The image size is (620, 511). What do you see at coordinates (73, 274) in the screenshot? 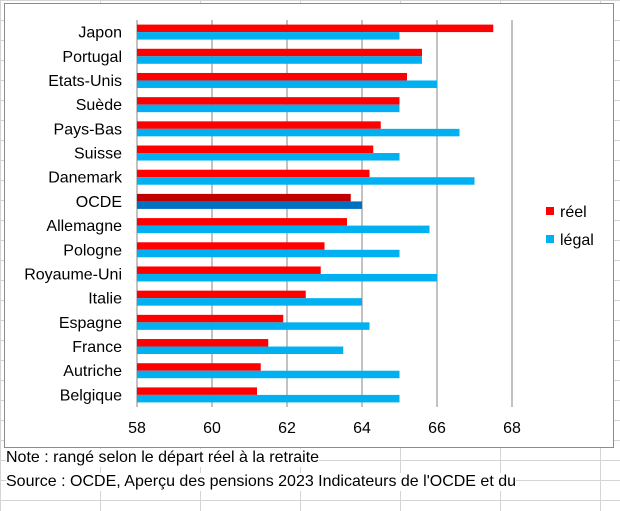
I see `category-label: Royaume-Uni` at bounding box center [73, 274].